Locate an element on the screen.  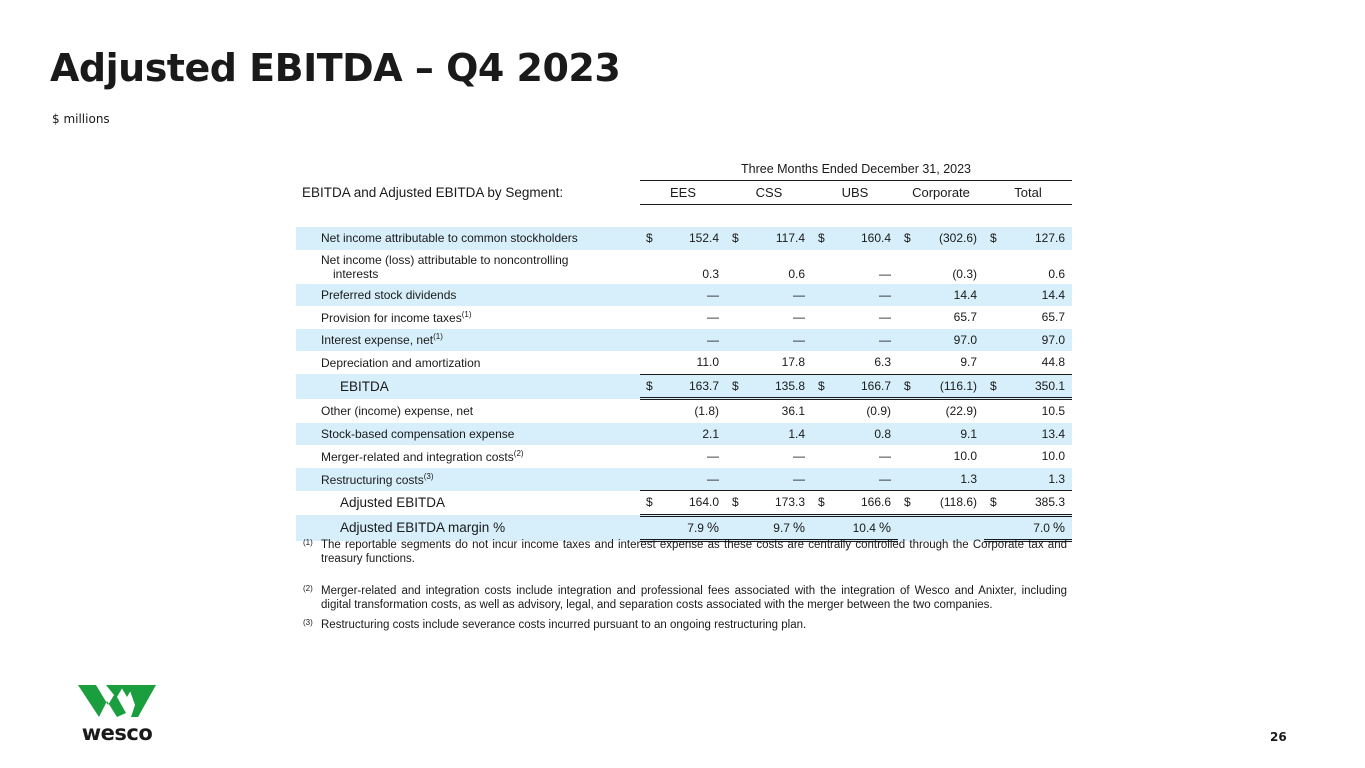
cell-css: 36.1 is located at coordinates (793, 411).